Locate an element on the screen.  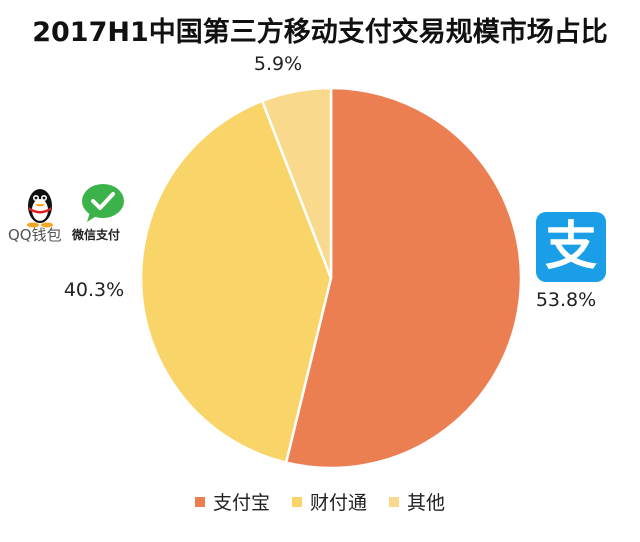
legend-label: 支付宝 is located at coordinates (241, 503).